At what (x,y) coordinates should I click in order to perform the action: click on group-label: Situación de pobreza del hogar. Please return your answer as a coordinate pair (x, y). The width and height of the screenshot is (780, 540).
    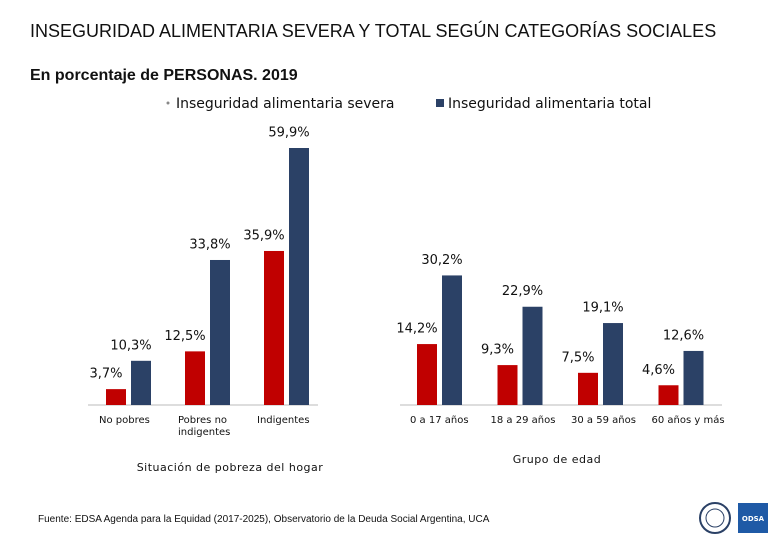
    Looking at the image, I should click on (230, 467).